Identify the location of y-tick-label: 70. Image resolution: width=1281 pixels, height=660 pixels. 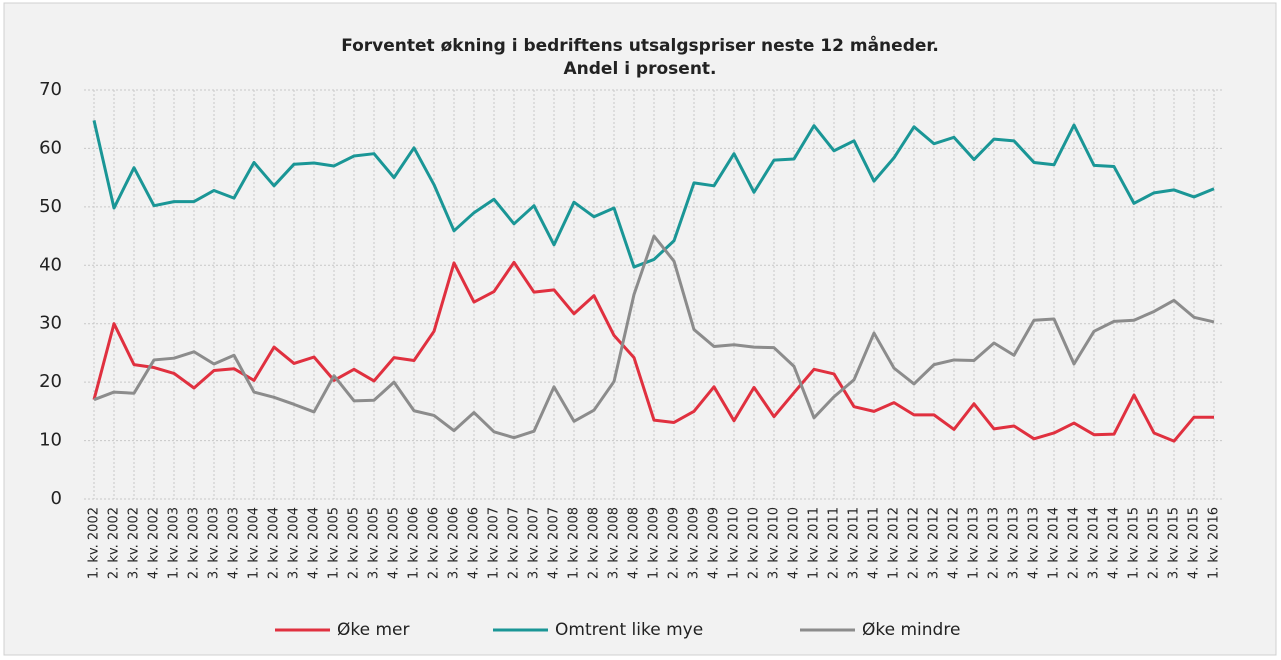
(50, 89).